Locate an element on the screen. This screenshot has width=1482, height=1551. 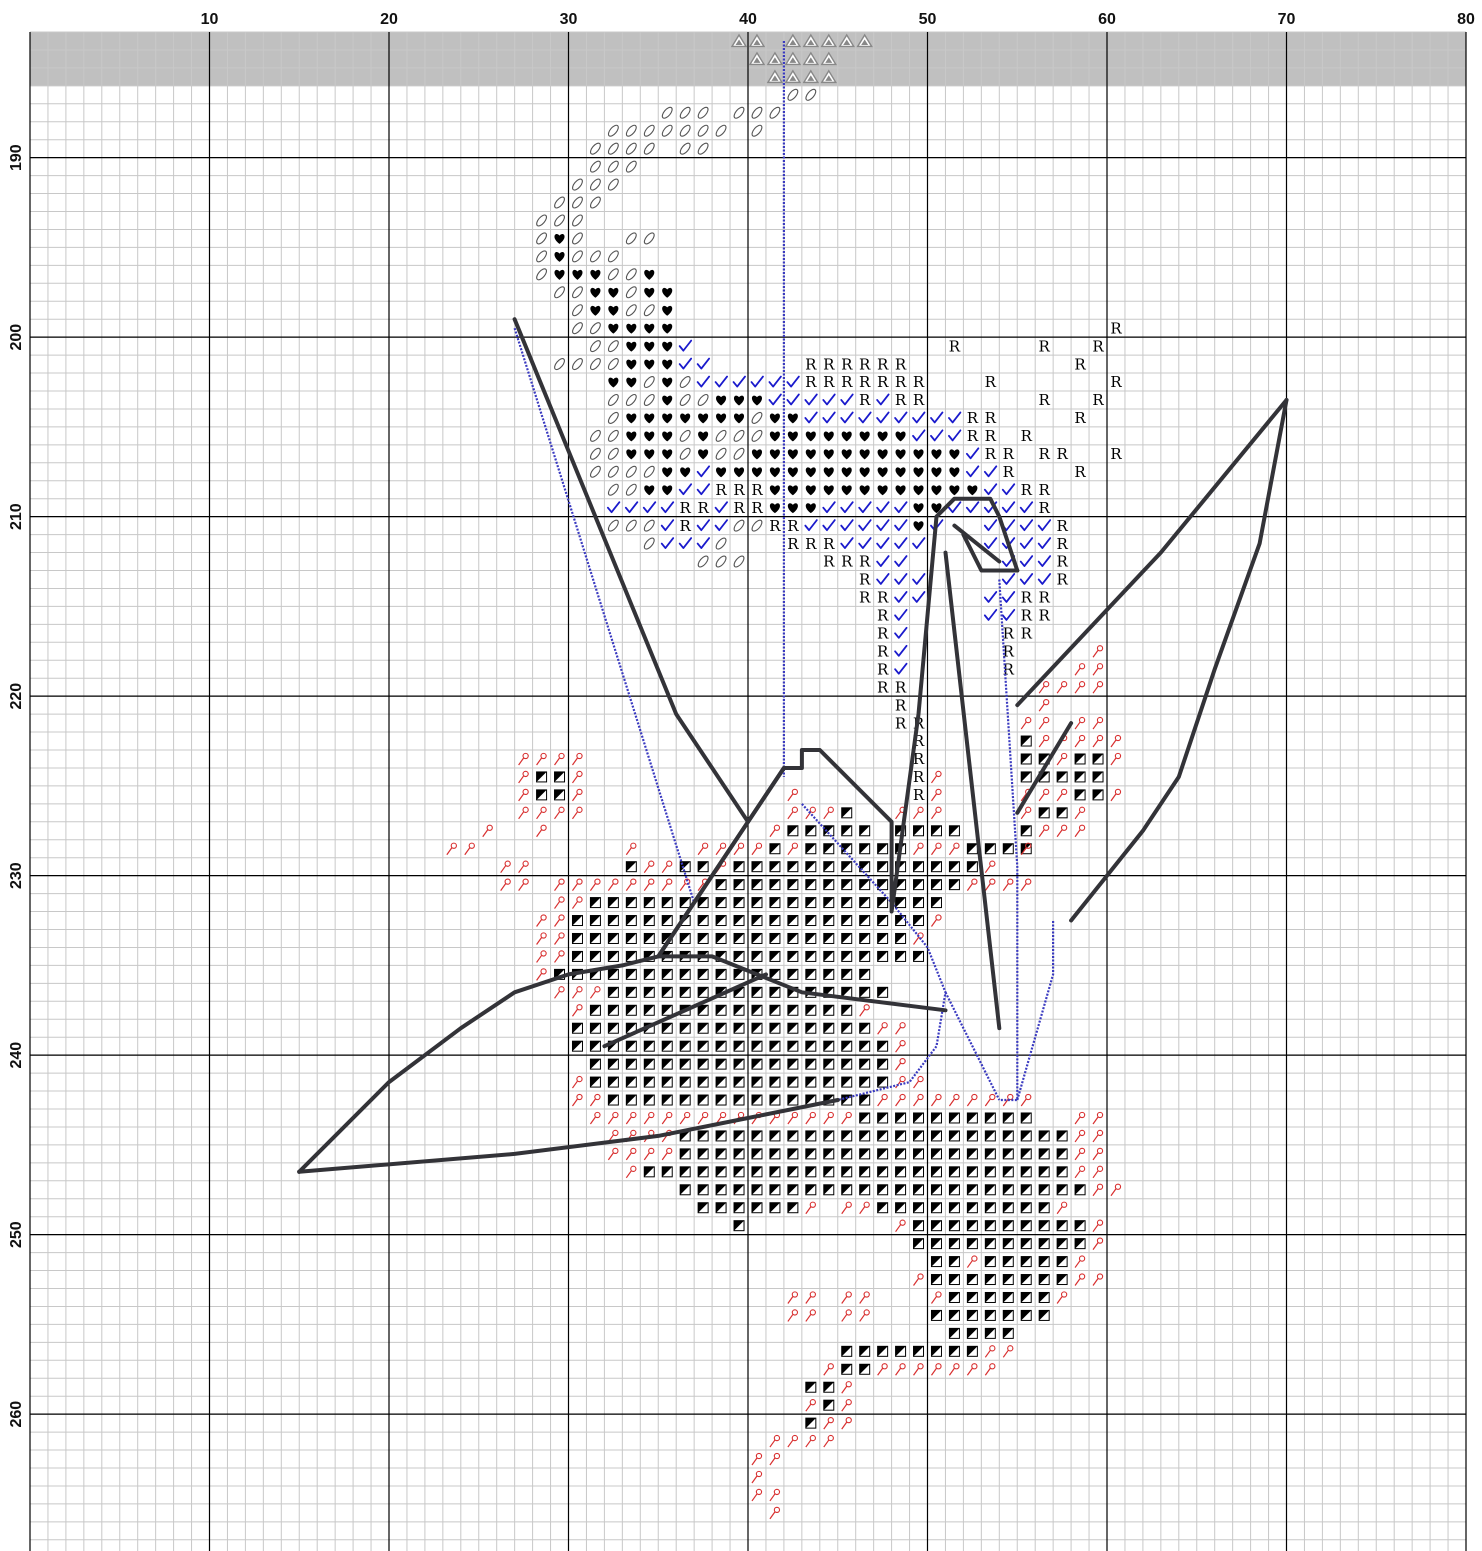
column-label: 50 is located at coordinates (928, 19).